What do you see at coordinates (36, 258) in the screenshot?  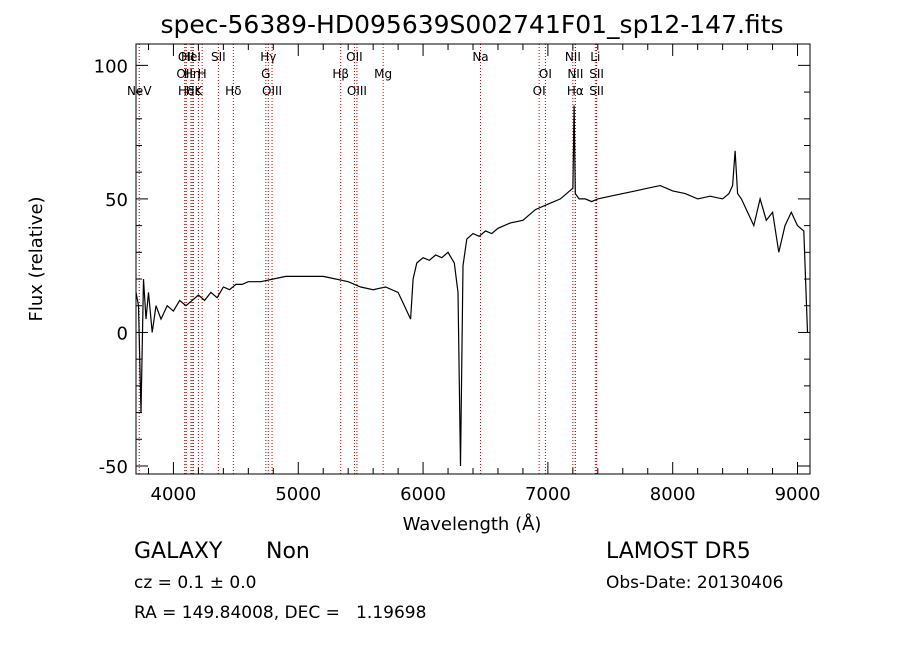 I see `y-axis-label: Flux (relative)` at bounding box center [36, 258].